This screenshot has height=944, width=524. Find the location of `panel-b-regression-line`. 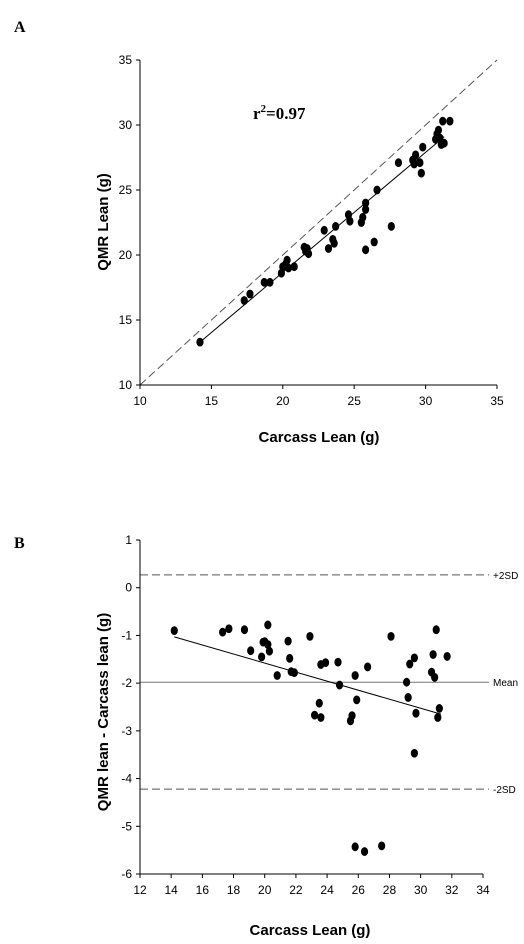

panel-b-regression-line is located at coordinates (308, 675).